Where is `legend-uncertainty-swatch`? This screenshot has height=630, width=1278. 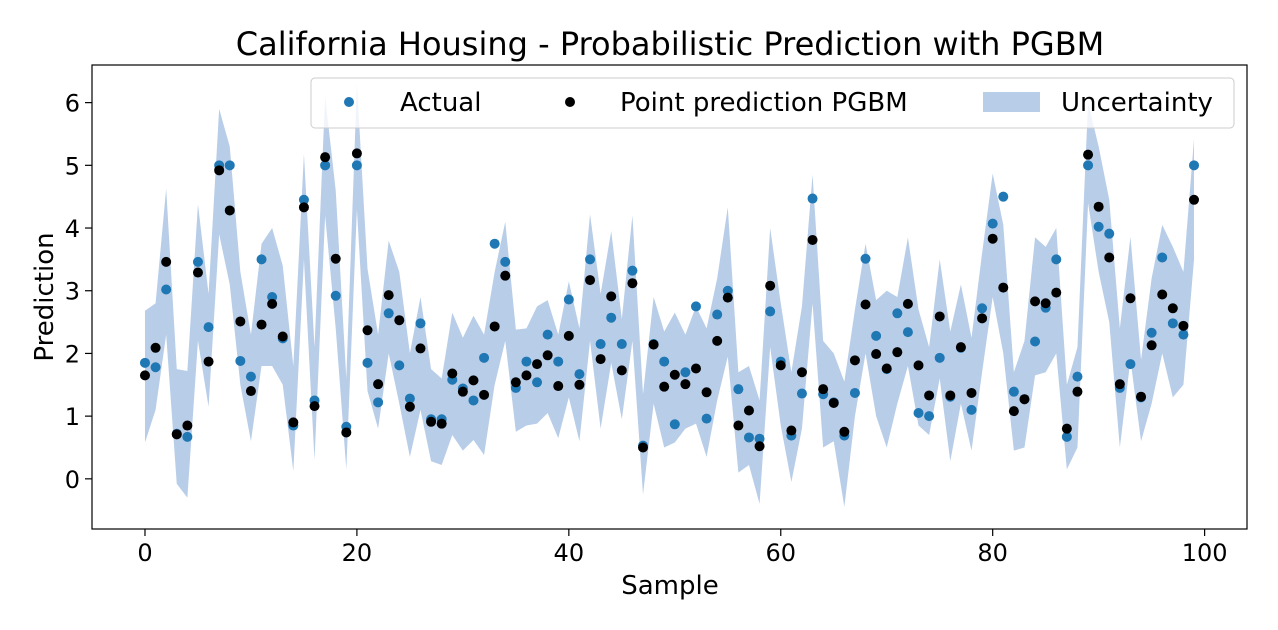 legend-uncertainty-swatch is located at coordinates (1011, 102).